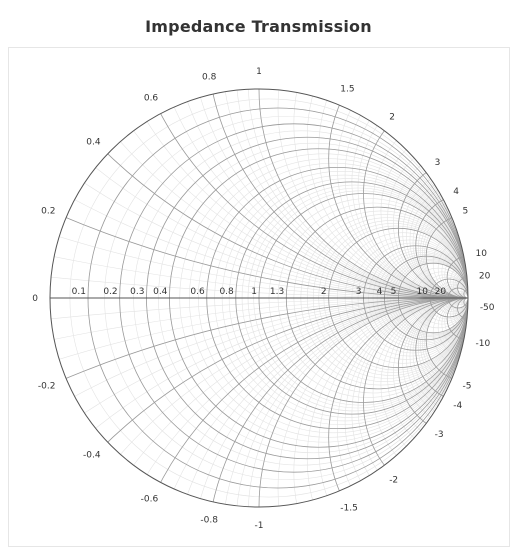 This screenshot has width=517, height=550. What do you see at coordinates (259, 72) in the screenshot?
I see `reactance-label: 1` at bounding box center [259, 72].